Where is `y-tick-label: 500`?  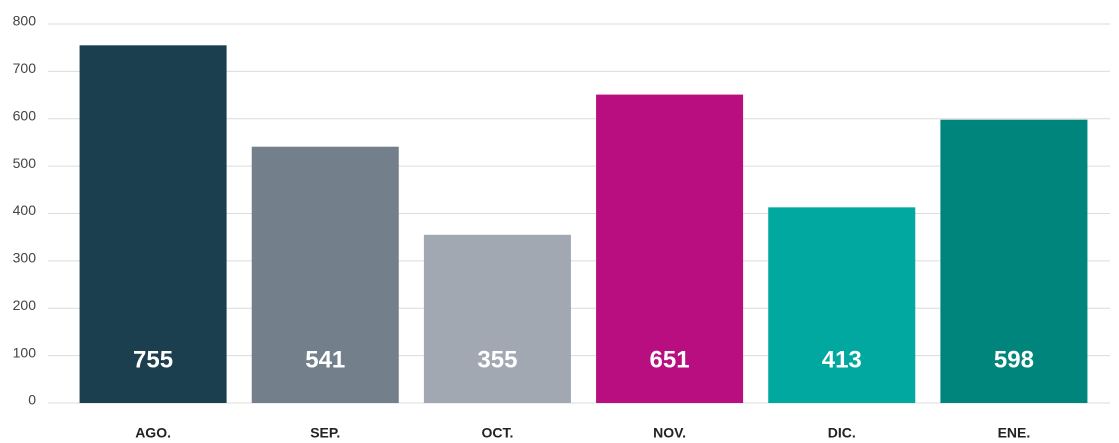
y-tick-label: 500 is located at coordinates (25, 163).